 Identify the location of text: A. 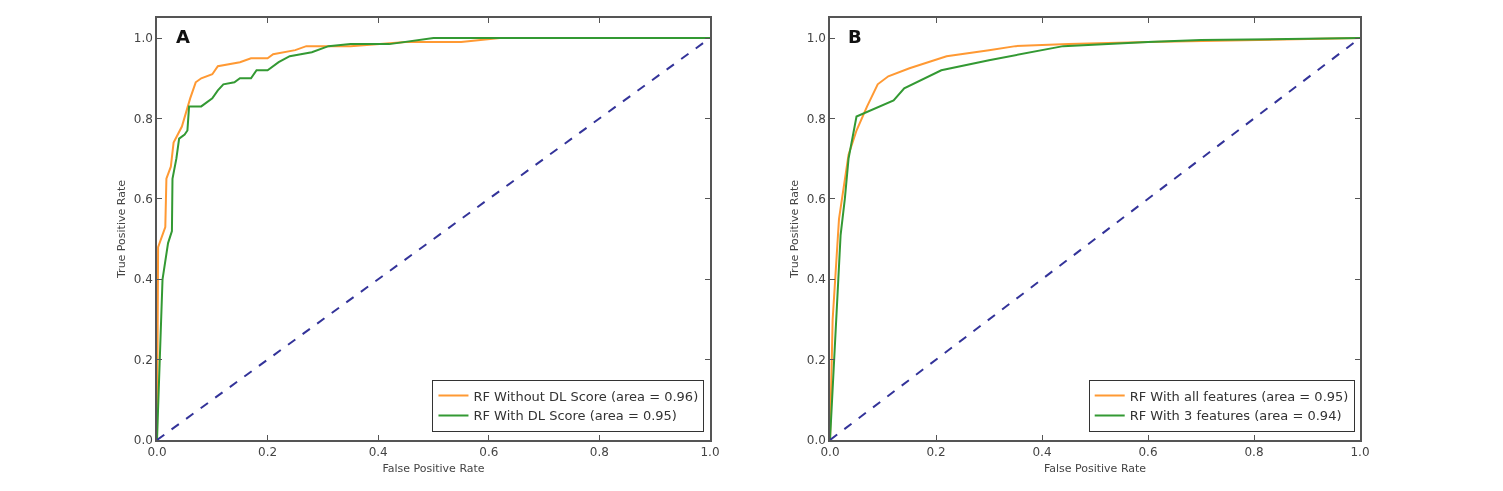
(183, 36).